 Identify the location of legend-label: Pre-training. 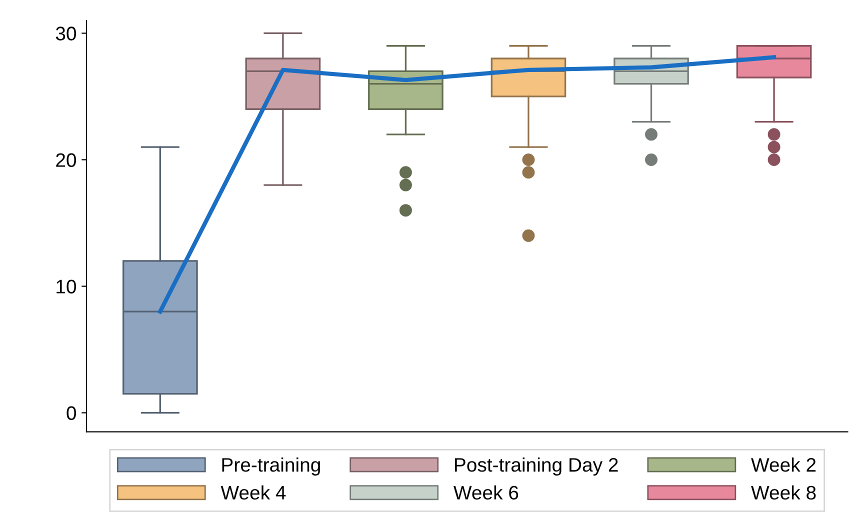
(271, 466).